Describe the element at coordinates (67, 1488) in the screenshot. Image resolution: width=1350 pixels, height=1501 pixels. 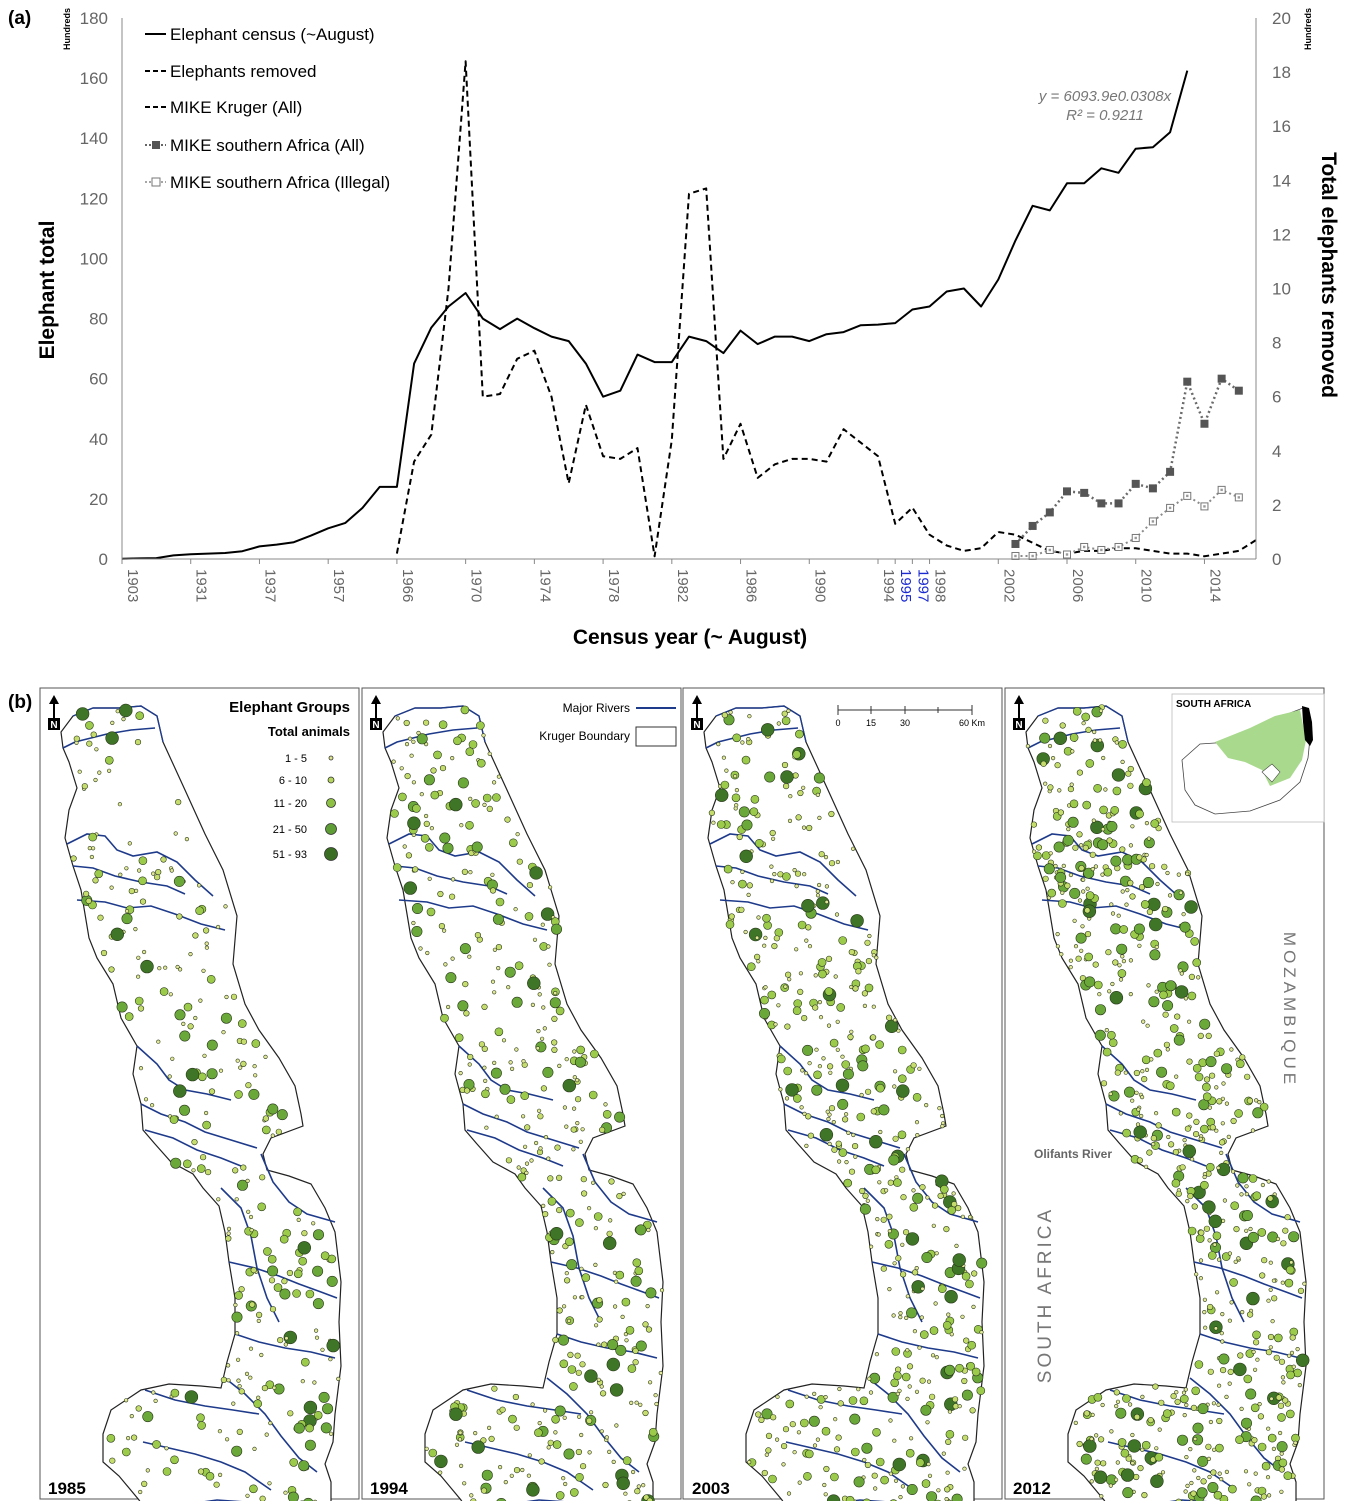
I see `year-label-1985: 1985` at that location.